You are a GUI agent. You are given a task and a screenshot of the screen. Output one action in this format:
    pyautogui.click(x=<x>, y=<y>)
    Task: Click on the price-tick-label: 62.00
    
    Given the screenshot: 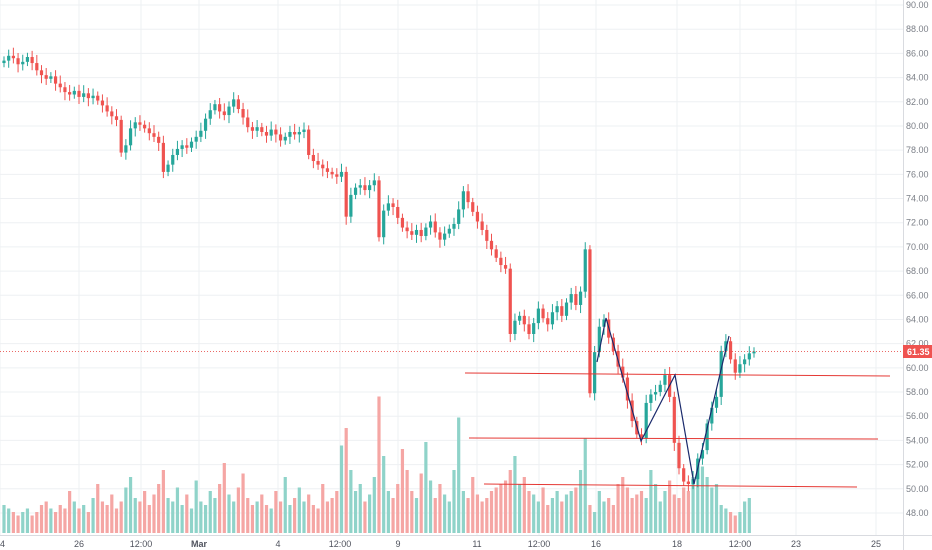 What is the action you would take?
    pyautogui.click(x=917, y=344)
    